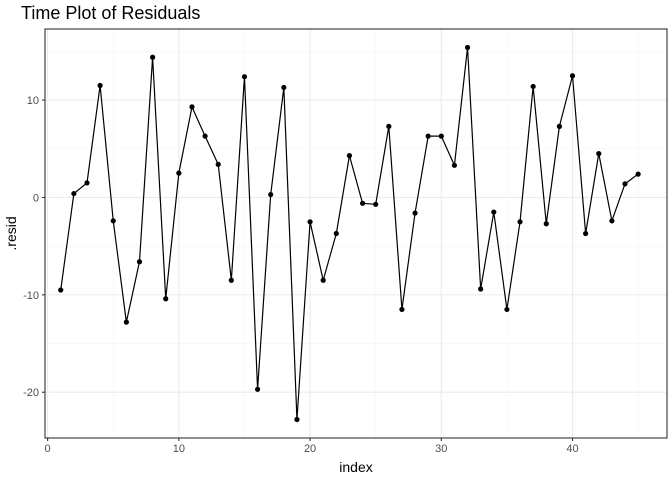  Describe the element at coordinates (310, 449) in the screenshot. I see `x-tick-label: 20` at that location.